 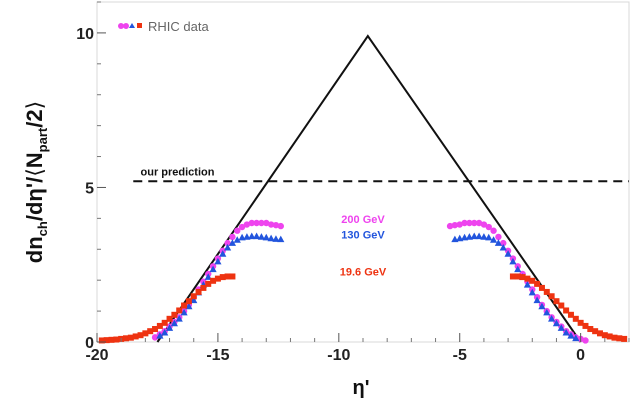 What do you see at coordinates (580, 355) in the screenshot?
I see `x-tick-label: 0` at bounding box center [580, 355].